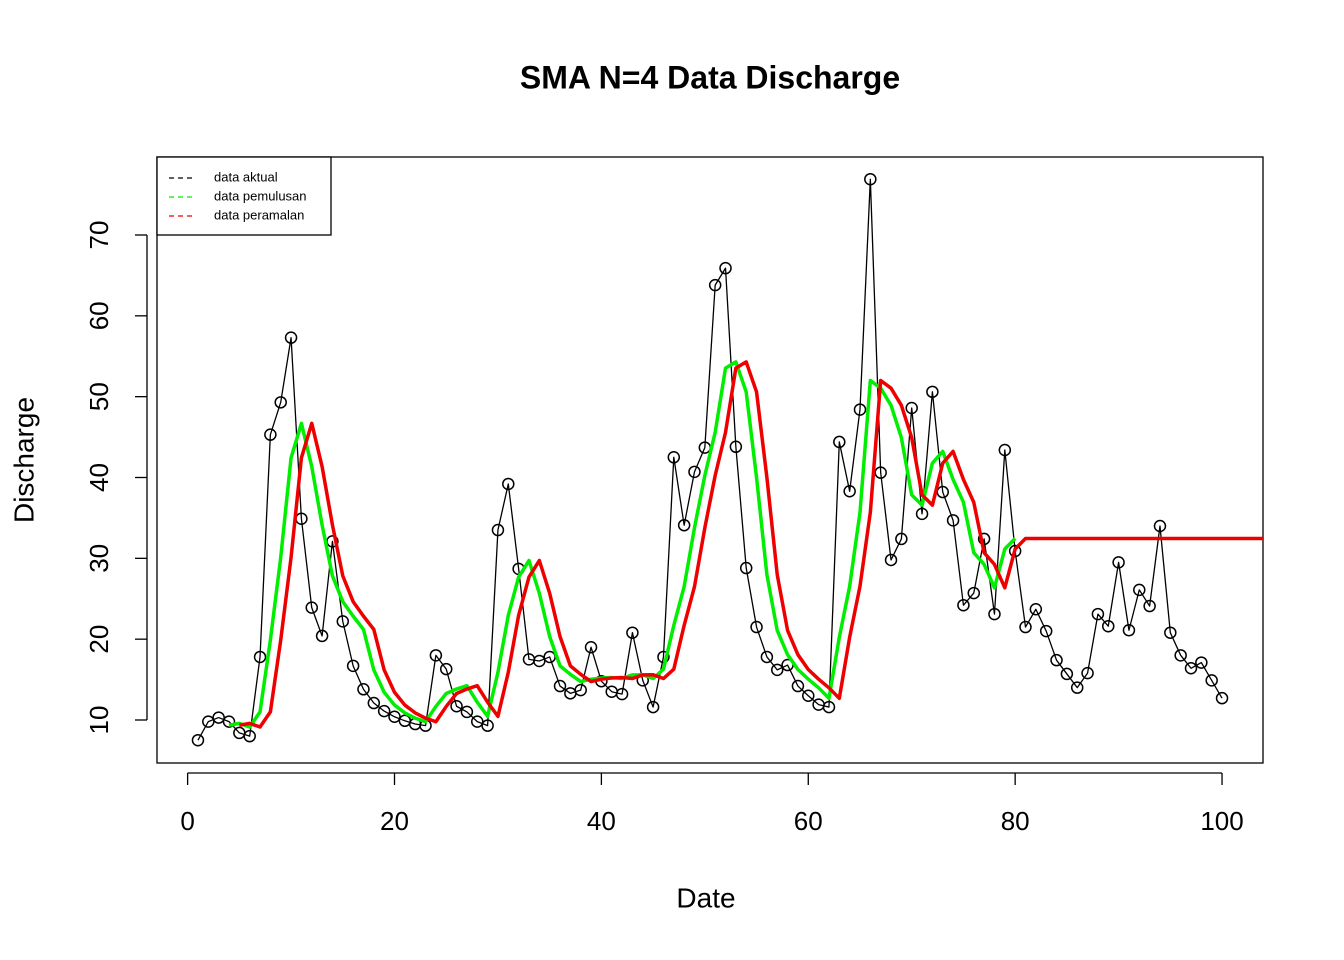 This screenshot has height=960, width=1344. What do you see at coordinates (23, 460) in the screenshot?
I see `y-axis-title: Discharge` at bounding box center [23, 460].